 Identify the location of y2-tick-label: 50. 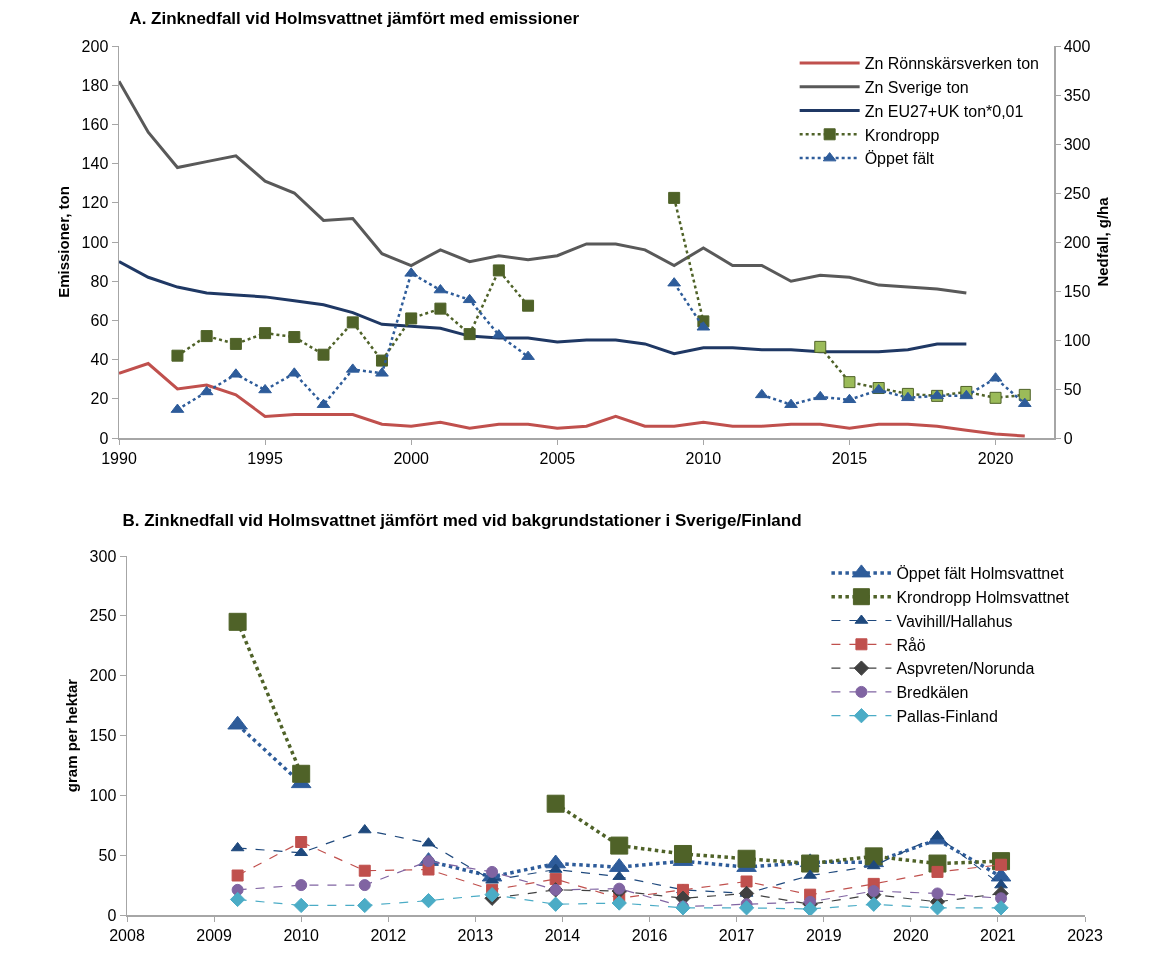
(1072, 389).